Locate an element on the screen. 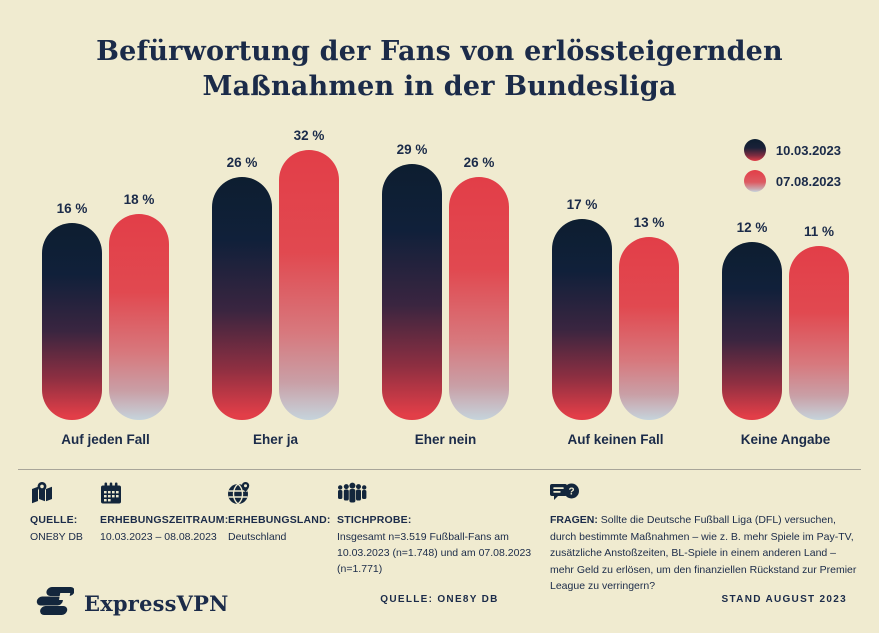 The width and height of the screenshot is (879, 633). bar-value-label: 16 % is located at coordinates (72, 208).